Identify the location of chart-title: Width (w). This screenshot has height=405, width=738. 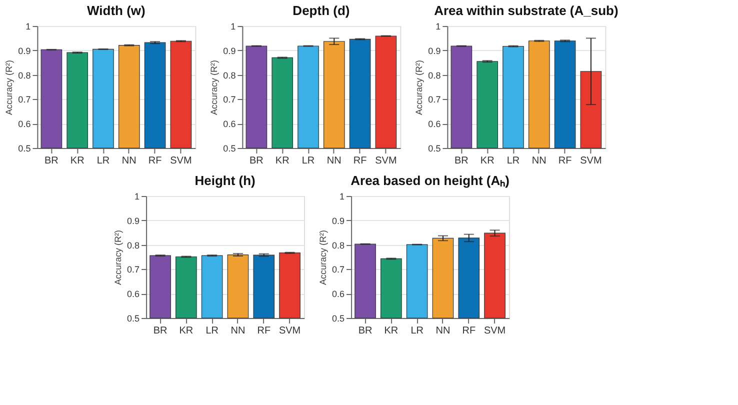
(116, 10).